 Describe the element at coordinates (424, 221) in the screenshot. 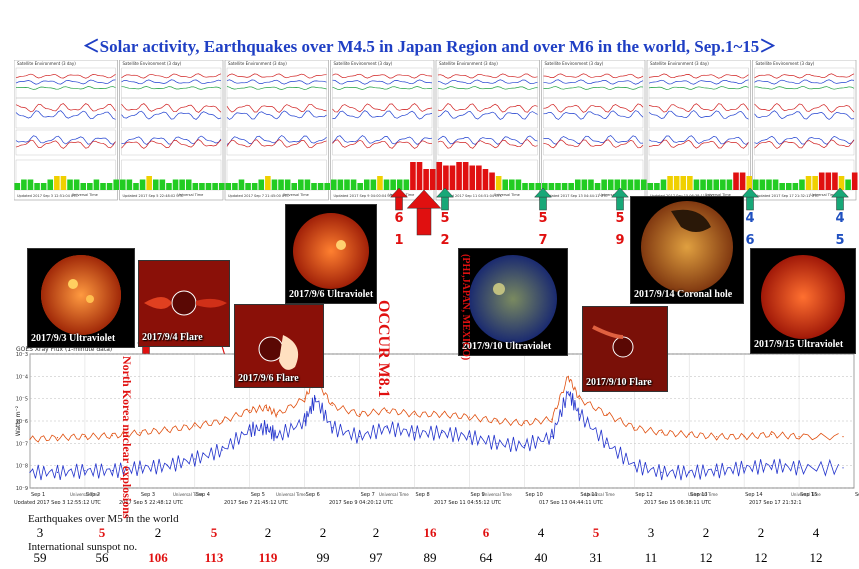

I see `occur-arrow-shaft` at that location.